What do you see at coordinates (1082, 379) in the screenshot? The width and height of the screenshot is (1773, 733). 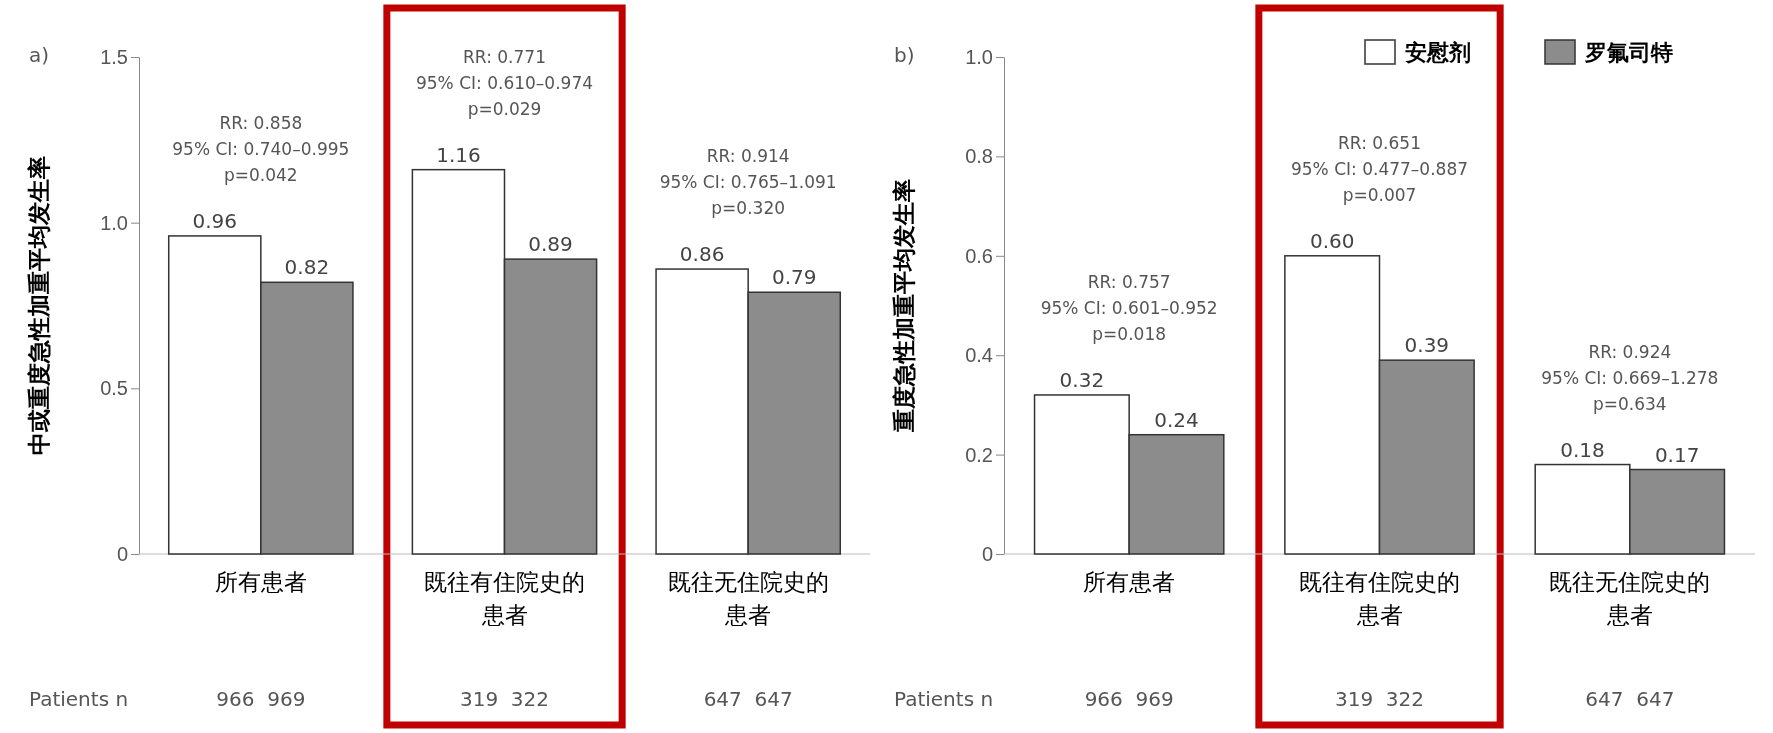 I see `data-label: 0.32` at bounding box center [1082, 379].